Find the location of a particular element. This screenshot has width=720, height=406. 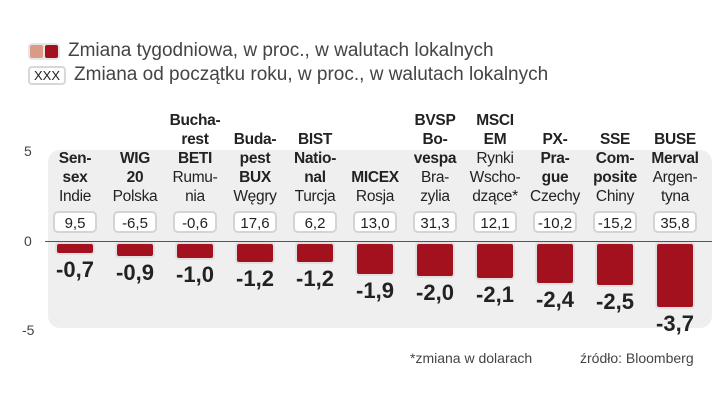

country-name: Polska is located at coordinates (135, 196).